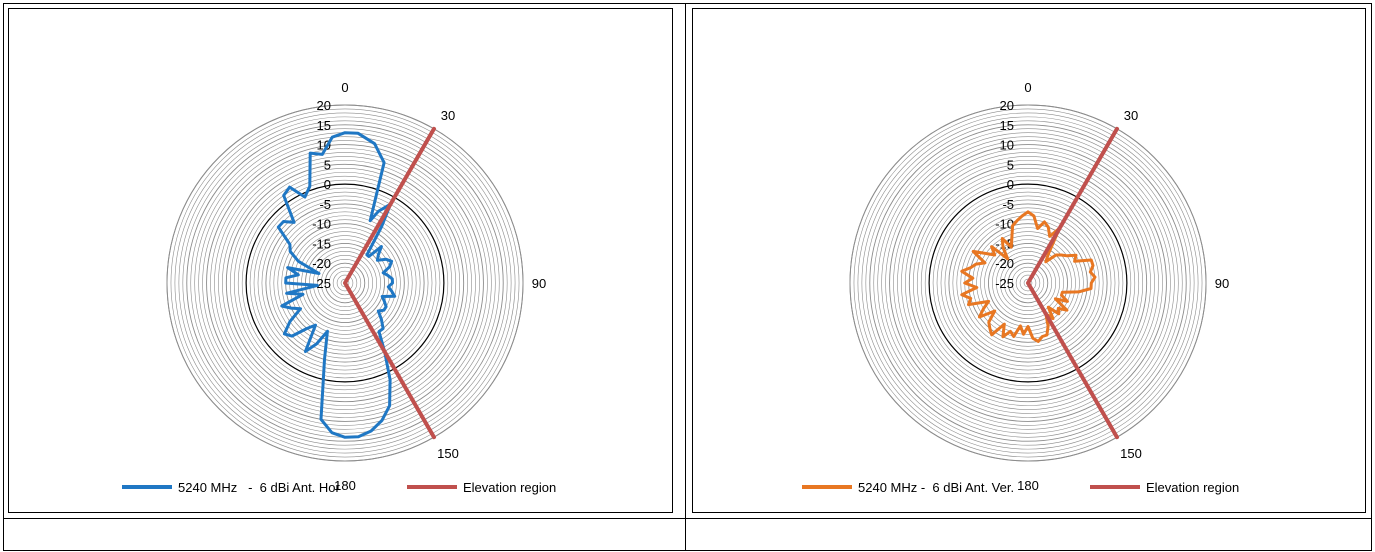 The height and width of the screenshot is (552, 1375). I want to click on series-radiation-pattern, so click(1028, 276).